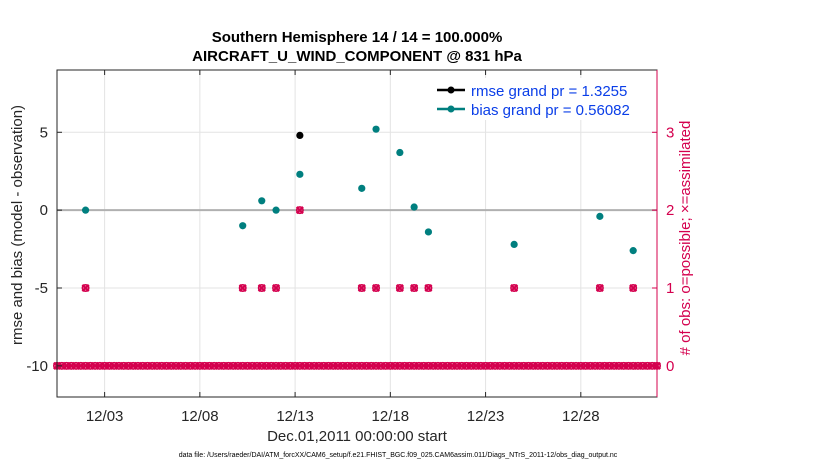  I want to click on y2-axis-label: # of obs: o=possible; ×=assimilated, so click(685, 238).